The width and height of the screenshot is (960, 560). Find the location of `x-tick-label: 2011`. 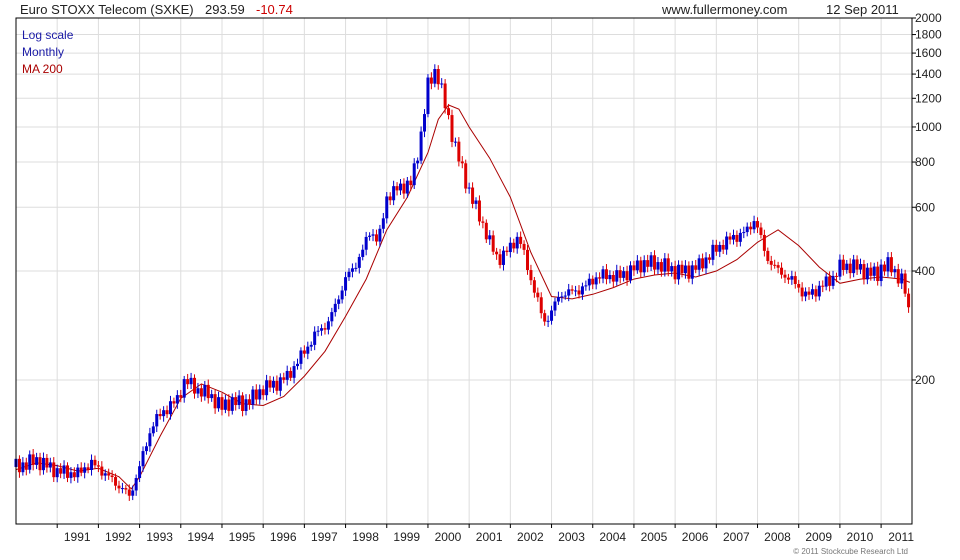

x-tick-label: 2011 is located at coordinates (901, 537).